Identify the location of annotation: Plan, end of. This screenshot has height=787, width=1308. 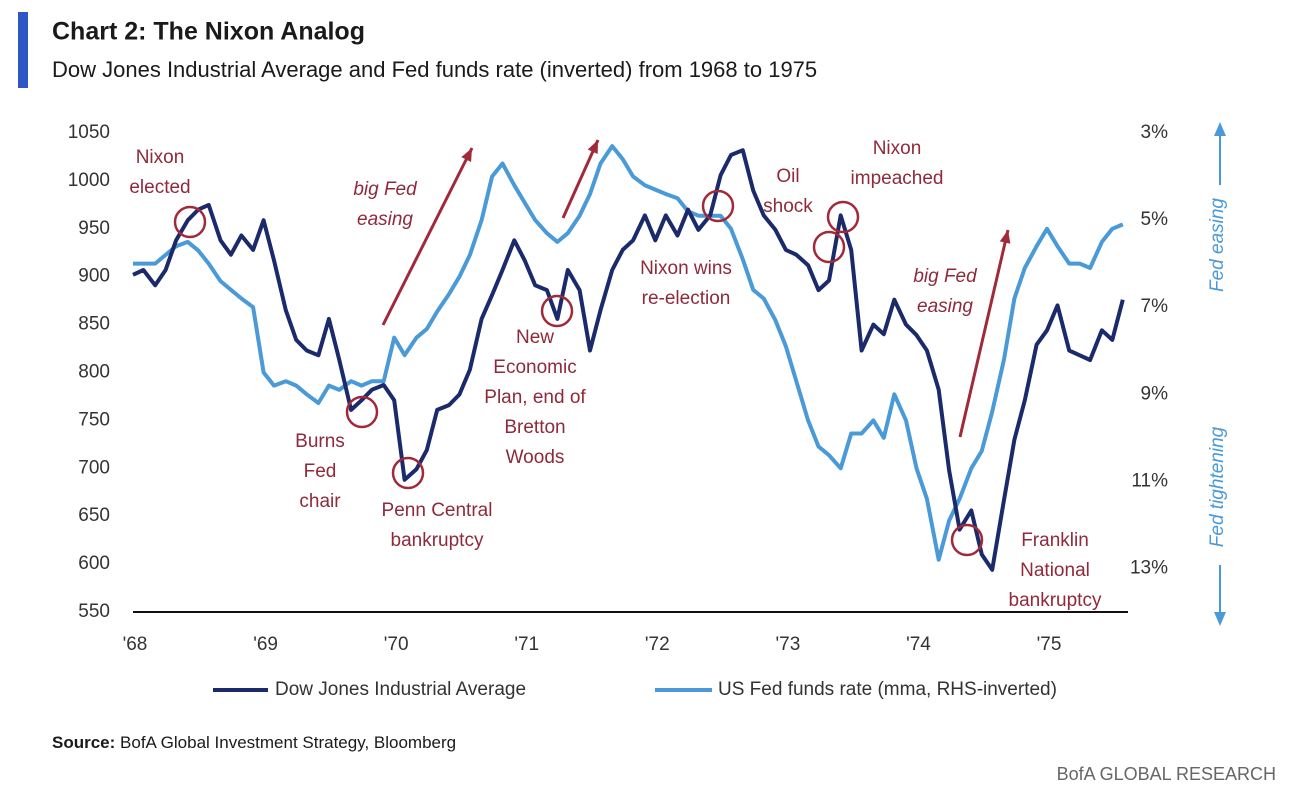
(535, 397).